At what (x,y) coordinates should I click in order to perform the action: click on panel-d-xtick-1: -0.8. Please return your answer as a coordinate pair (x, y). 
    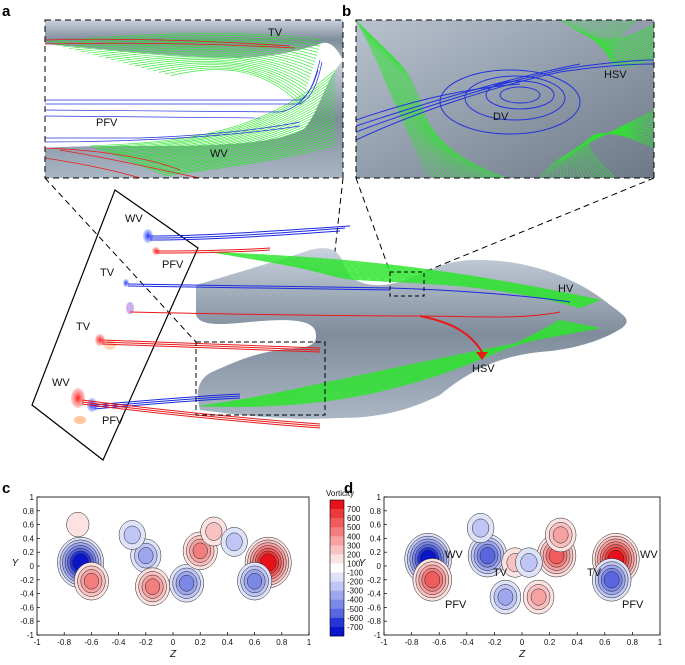
    Looking at the image, I should click on (412, 642).